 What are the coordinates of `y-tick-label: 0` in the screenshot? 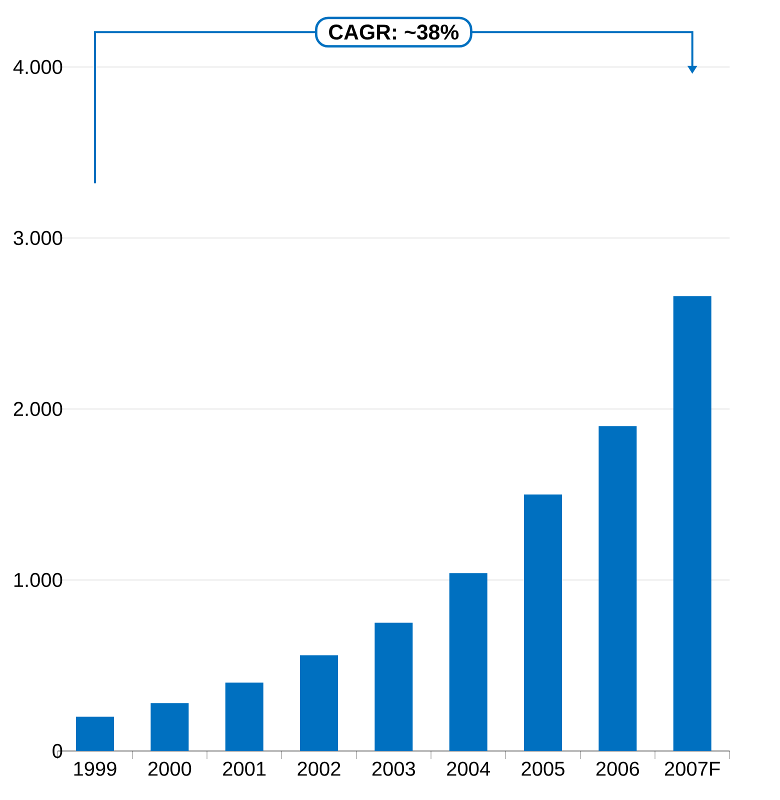 It's located at (57, 751).